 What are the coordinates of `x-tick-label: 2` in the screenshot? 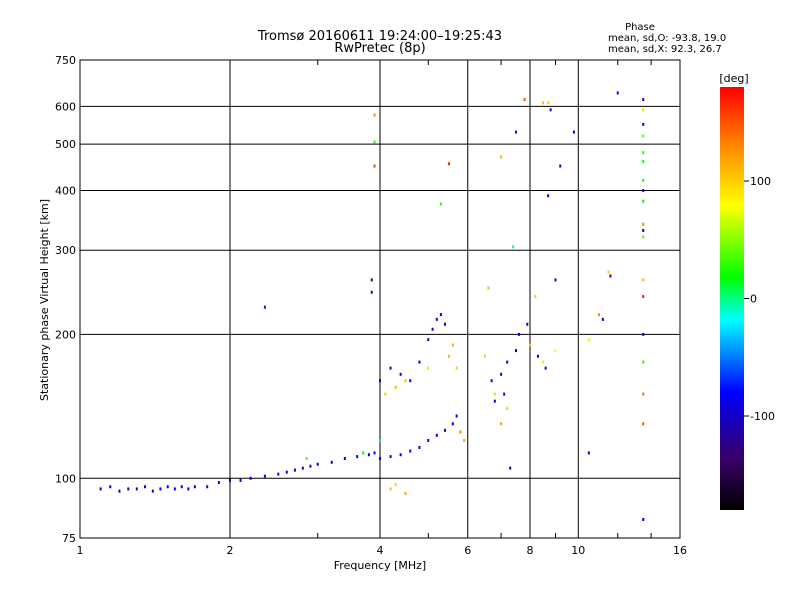 It's located at (230, 550).